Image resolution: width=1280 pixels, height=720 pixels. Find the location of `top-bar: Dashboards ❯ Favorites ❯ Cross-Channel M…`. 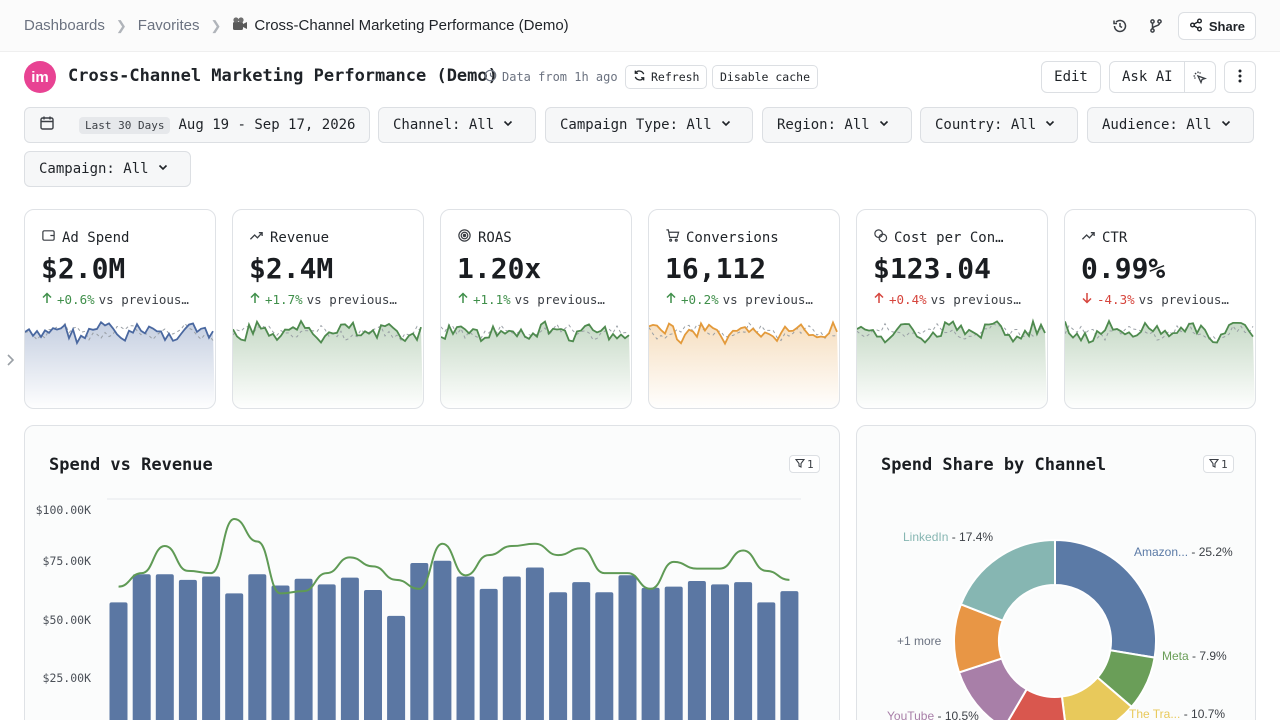

top-bar: Dashboards ❯ Favorites ❯ Cross-Channel M… is located at coordinates (640, 26).